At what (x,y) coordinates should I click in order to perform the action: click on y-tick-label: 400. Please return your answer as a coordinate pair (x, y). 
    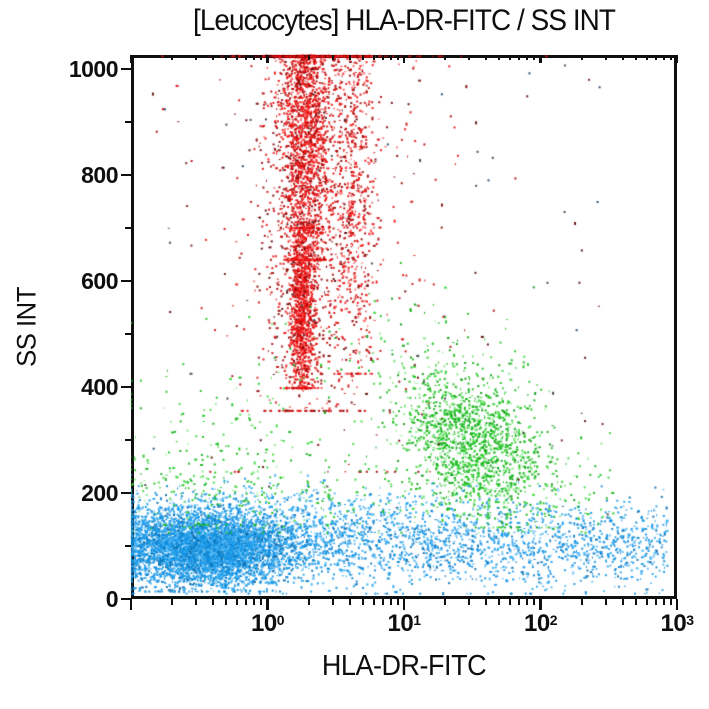
    Looking at the image, I should click on (99, 387).